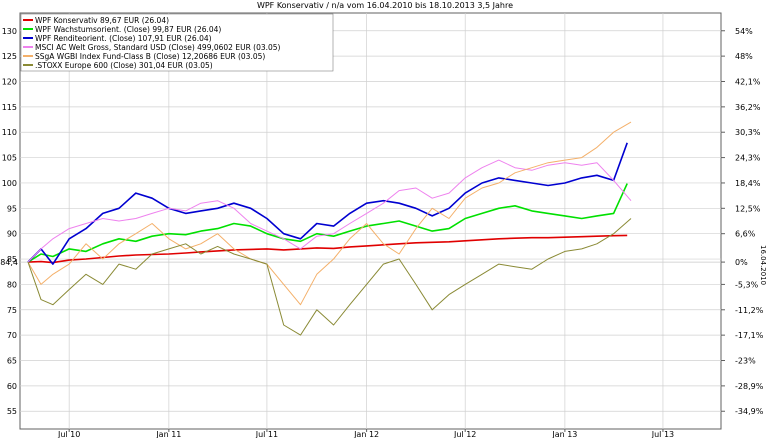 Image resolution: width=770 pixels, height=438 pixels. Describe the element at coordinates (745, 234) in the screenshot. I see `right-tick-label: 6,6%` at that location.